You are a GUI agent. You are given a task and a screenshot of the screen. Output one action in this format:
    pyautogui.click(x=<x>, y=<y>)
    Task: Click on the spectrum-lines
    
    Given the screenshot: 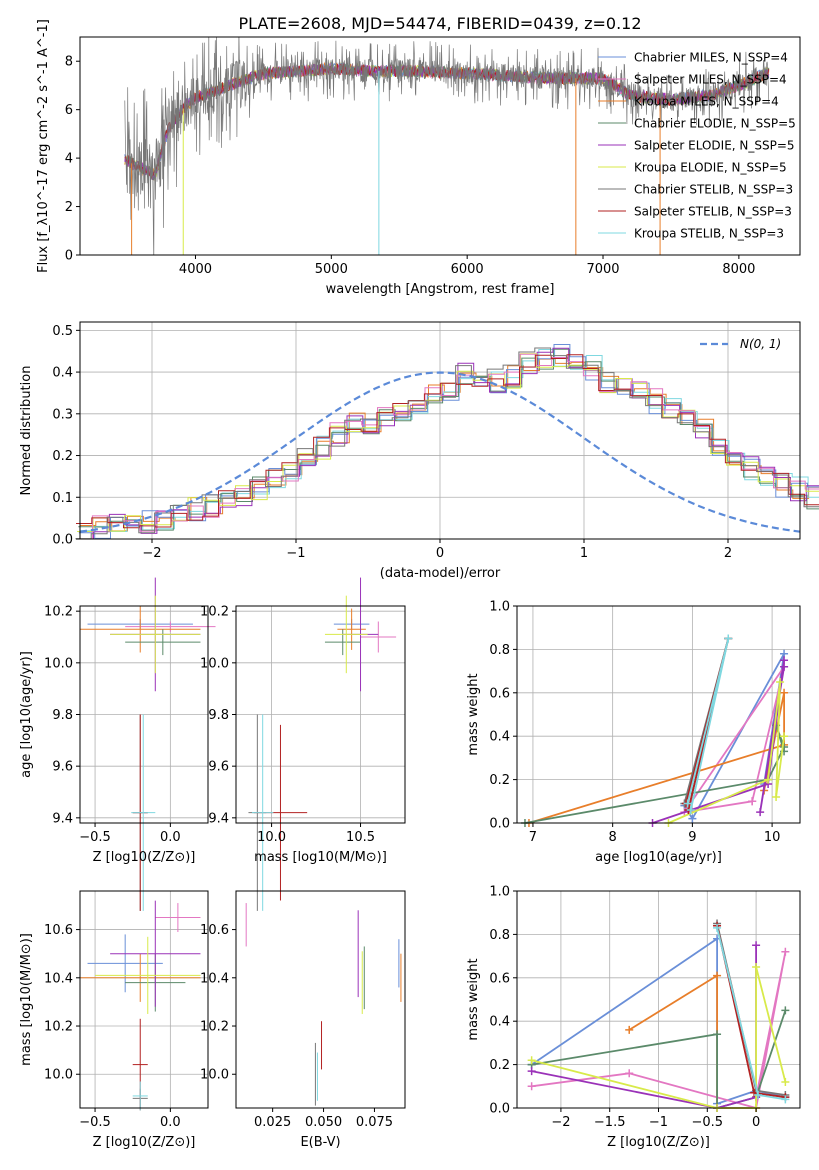 What is the action you would take?
    pyautogui.click(x=447, y=146)
    